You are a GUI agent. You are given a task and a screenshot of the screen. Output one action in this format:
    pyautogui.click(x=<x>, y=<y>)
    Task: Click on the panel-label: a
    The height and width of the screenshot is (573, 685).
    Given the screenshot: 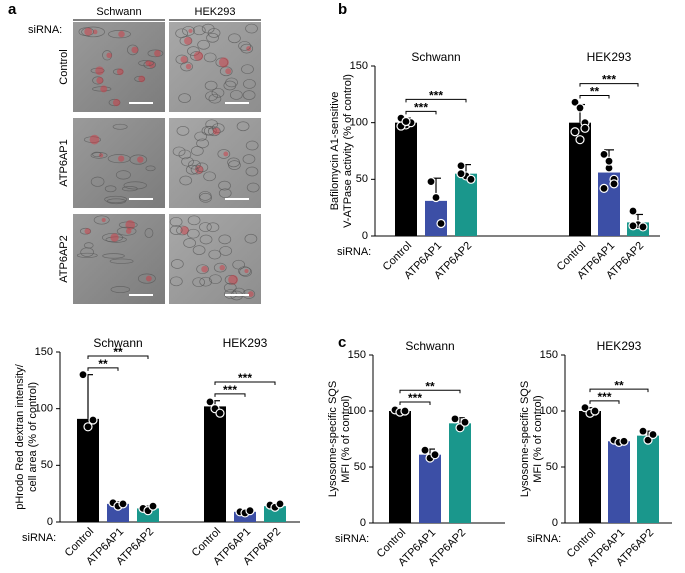 What is the action you would take?
    pyautogui.click(x=12, y=9)
    